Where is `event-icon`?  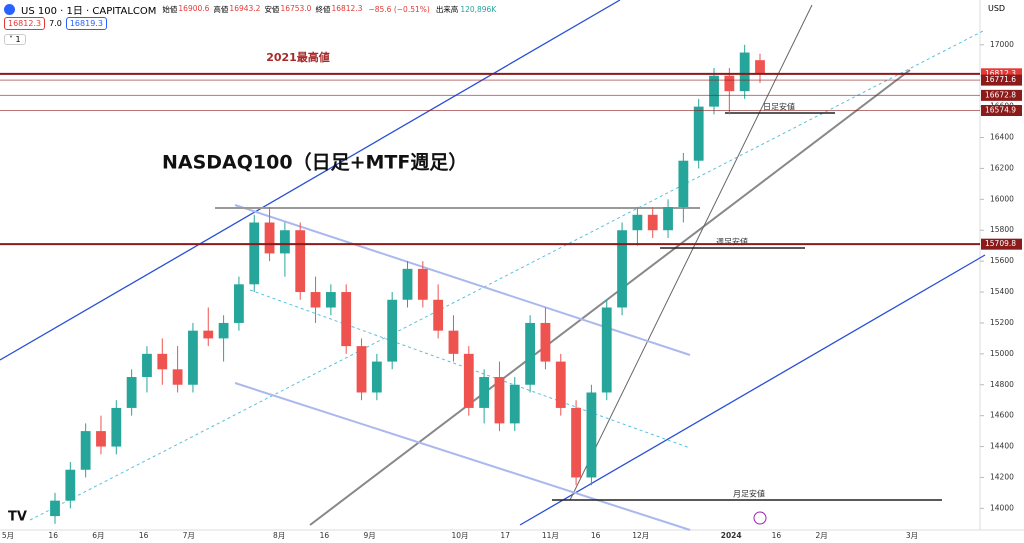
event-icon is located at coordinates (760, 518).